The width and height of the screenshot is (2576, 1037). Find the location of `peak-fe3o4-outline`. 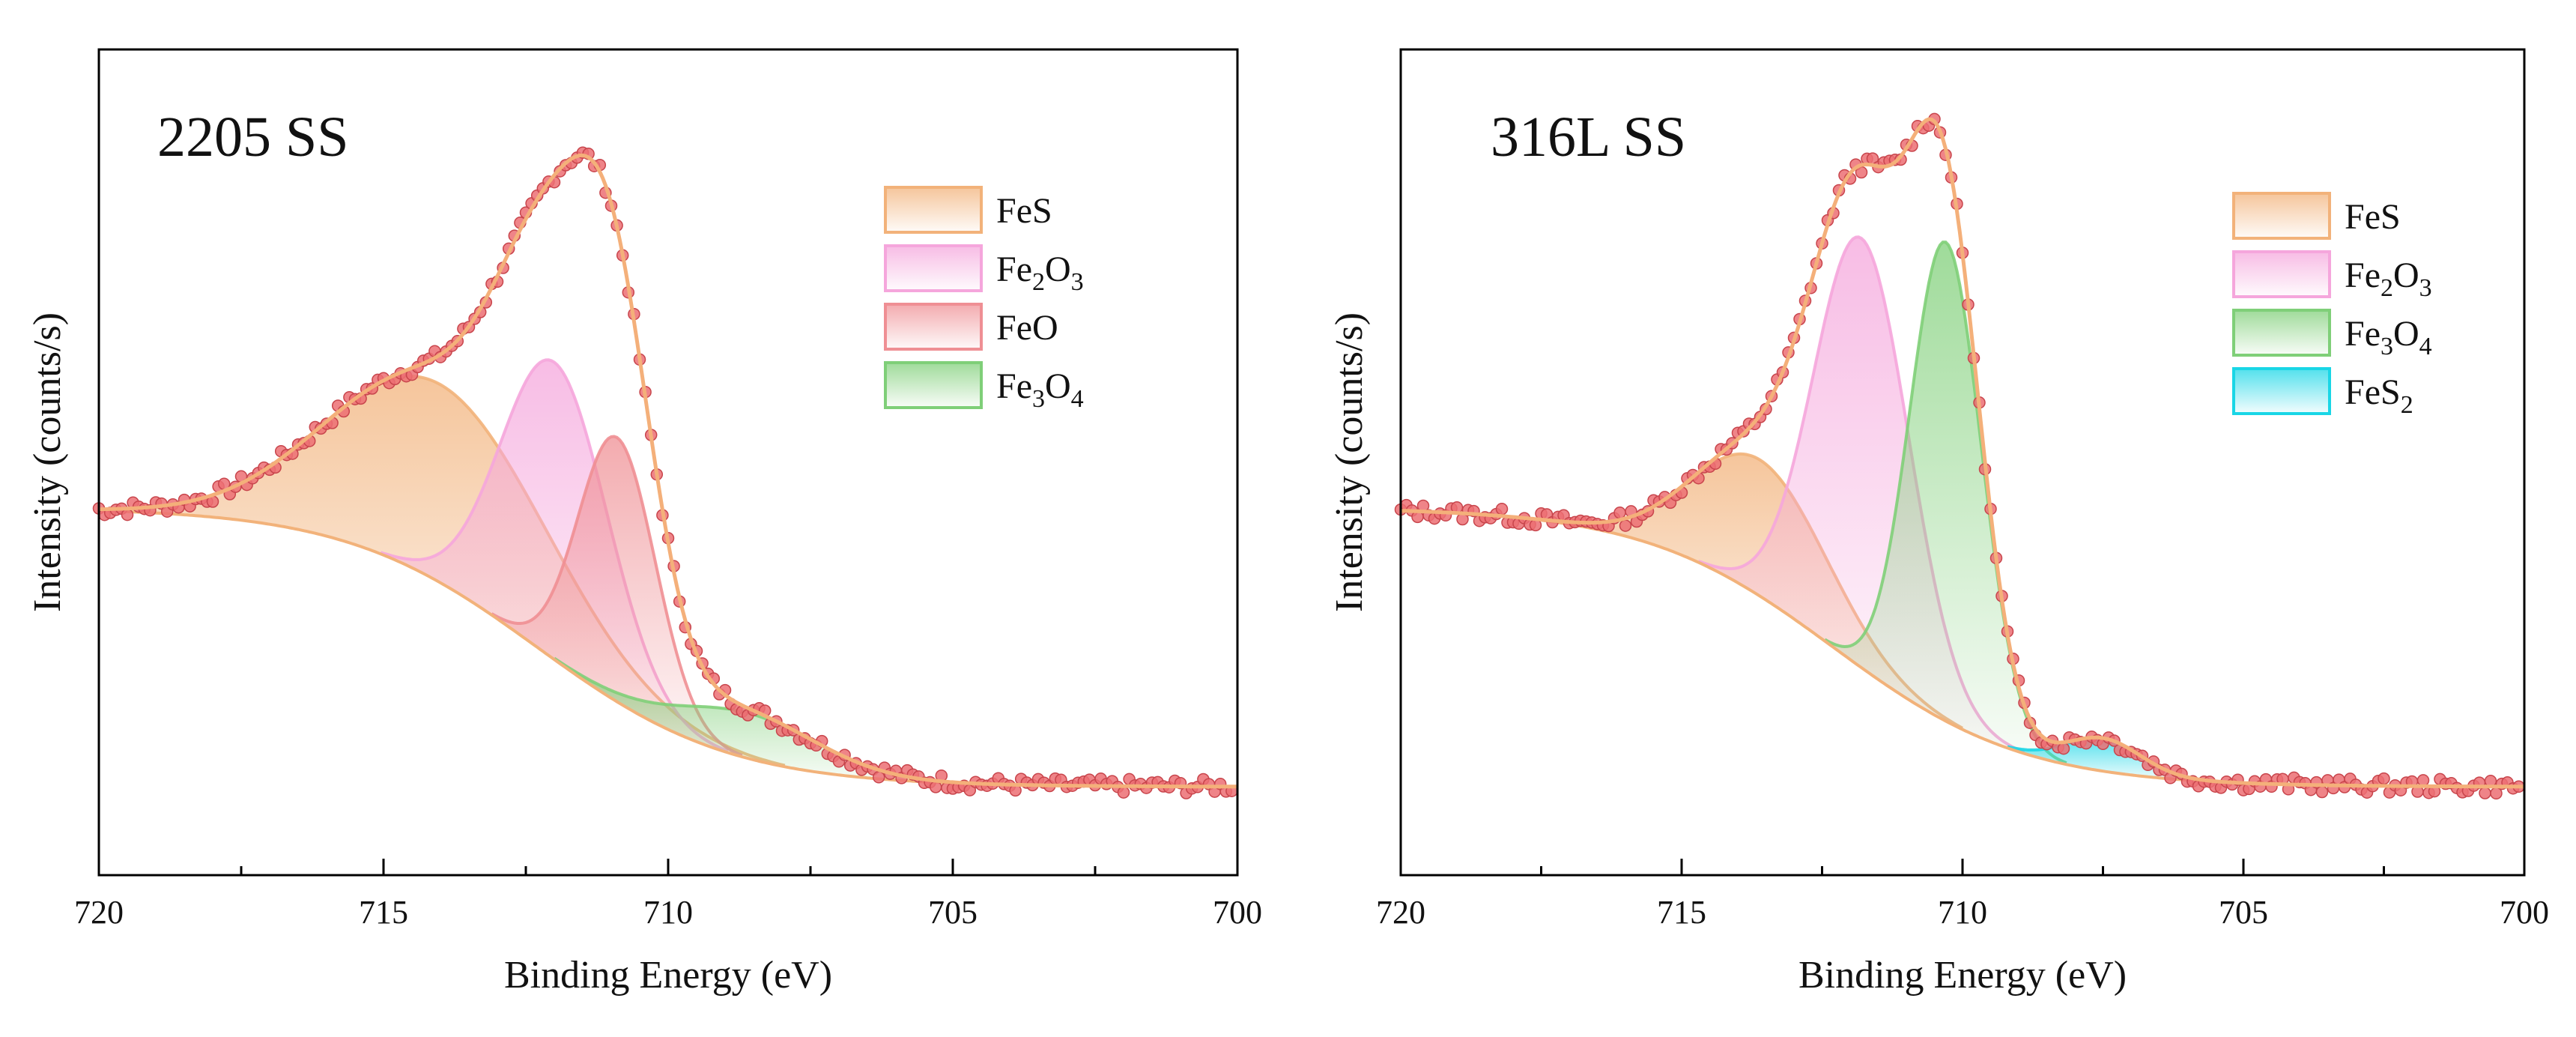

peak-fe3o4-outline is located at coordinates (1945, 502).